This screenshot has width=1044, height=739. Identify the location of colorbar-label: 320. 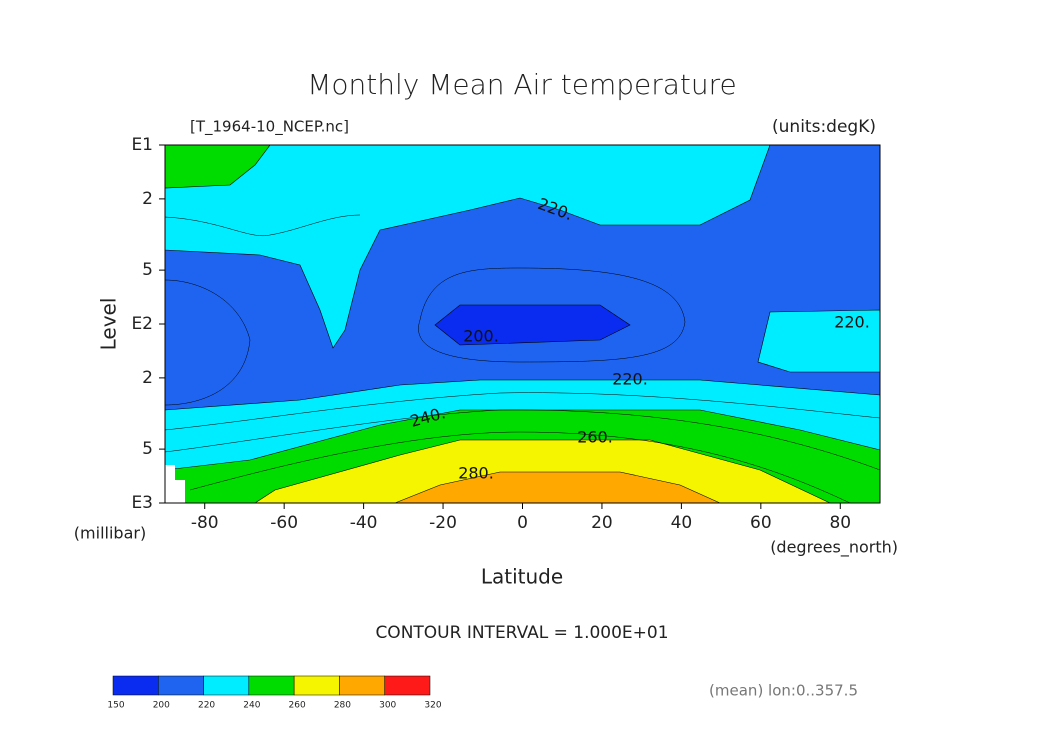
(432, 706).